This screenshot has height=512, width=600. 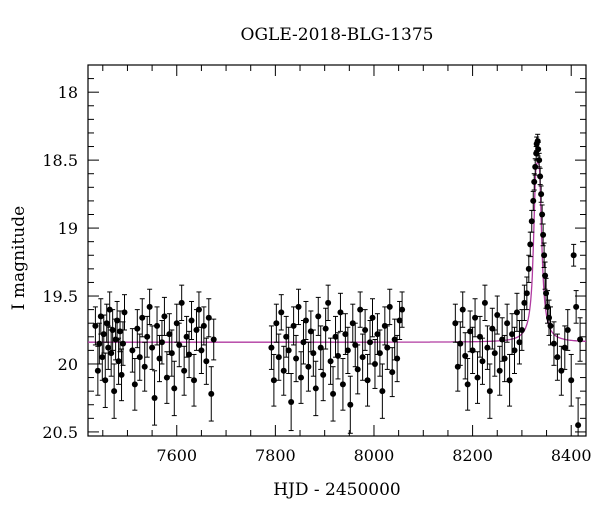 What do you see at coordinates (472, 455) in the screenshot?
I see `x-tick-label: 8200` at bounding box center [472, 455].